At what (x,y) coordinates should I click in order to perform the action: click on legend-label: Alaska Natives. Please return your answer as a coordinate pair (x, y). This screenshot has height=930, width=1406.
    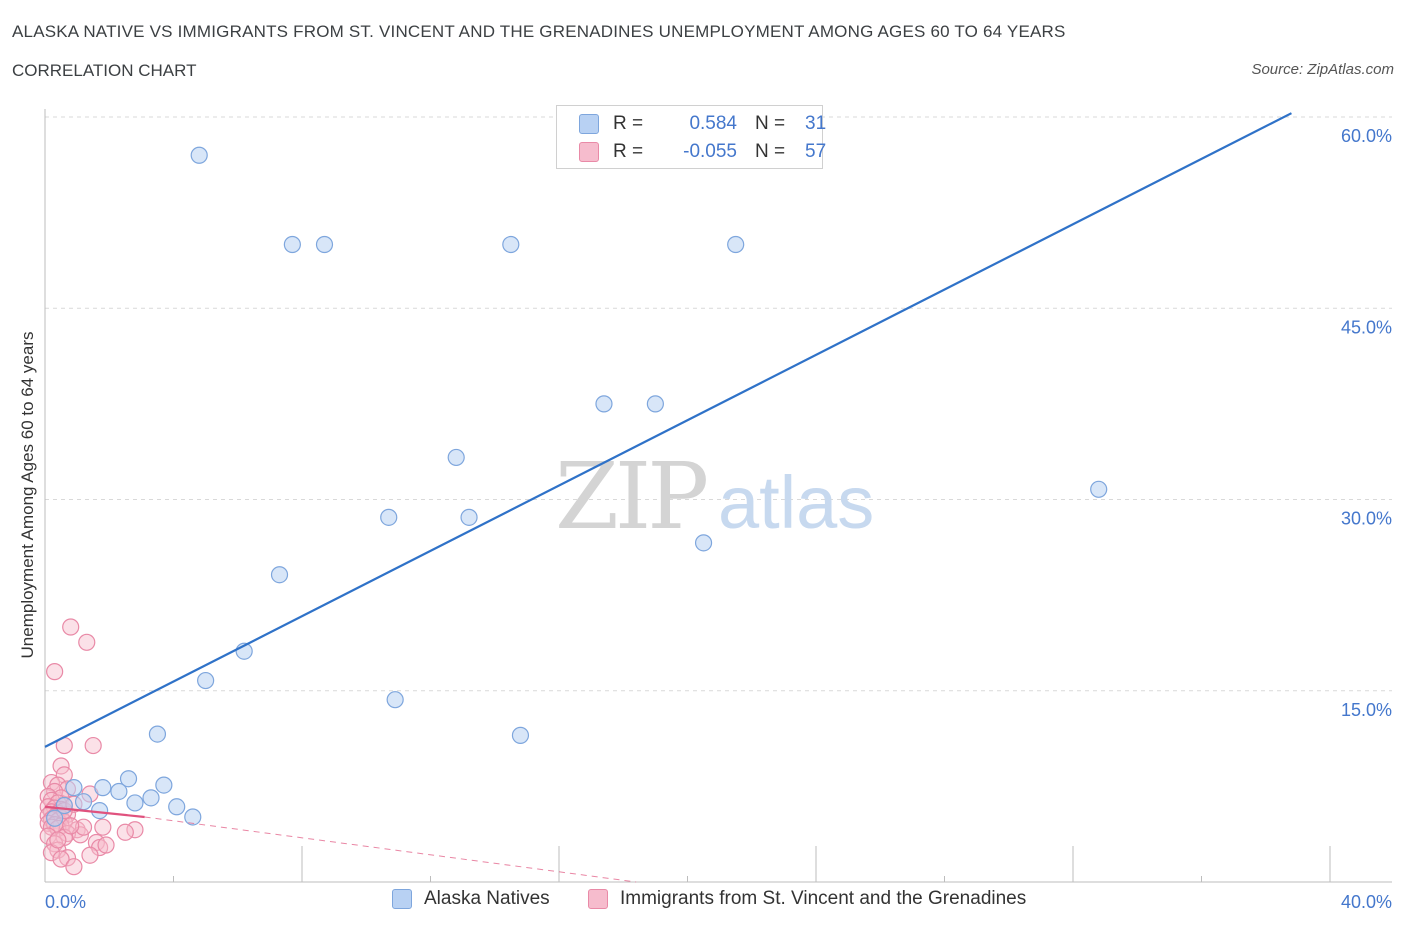
    Looking at the image, I should click on (487, 898).